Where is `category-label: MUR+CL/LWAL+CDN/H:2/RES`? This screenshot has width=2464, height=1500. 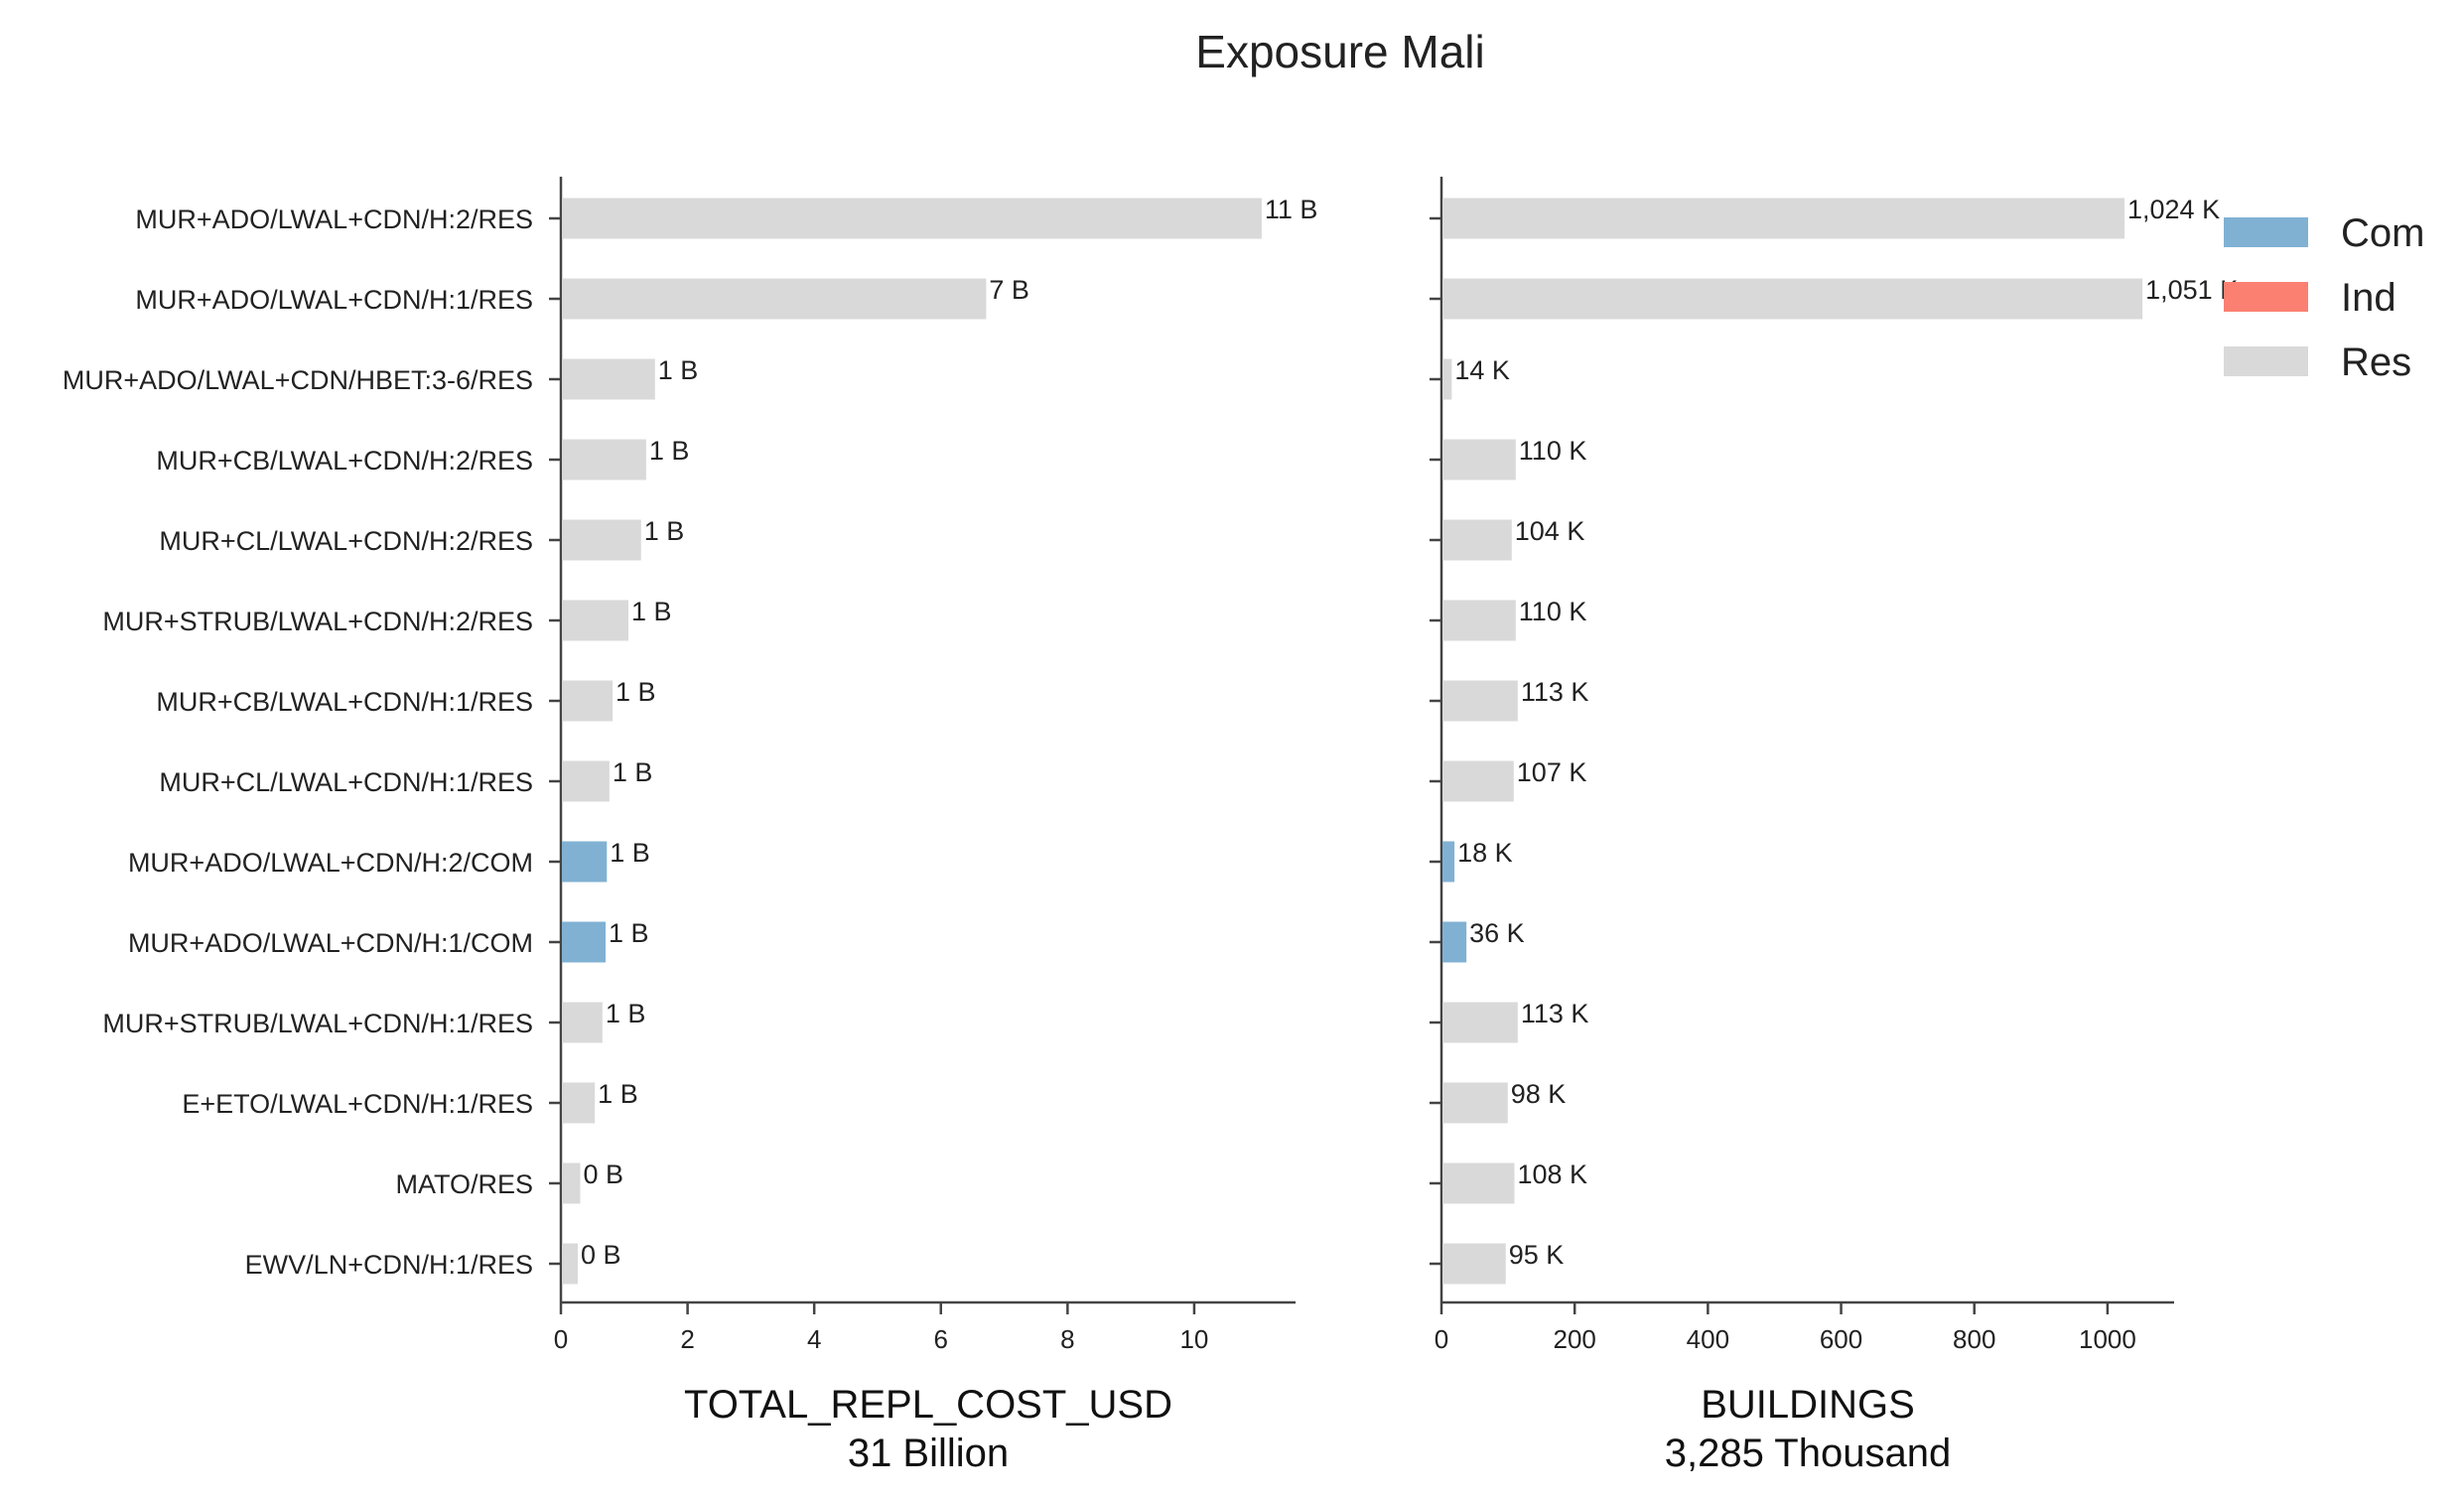
category-label: MUR+CL/LWAL+CDN/H:2/RES is located at coordinates (346, 541).